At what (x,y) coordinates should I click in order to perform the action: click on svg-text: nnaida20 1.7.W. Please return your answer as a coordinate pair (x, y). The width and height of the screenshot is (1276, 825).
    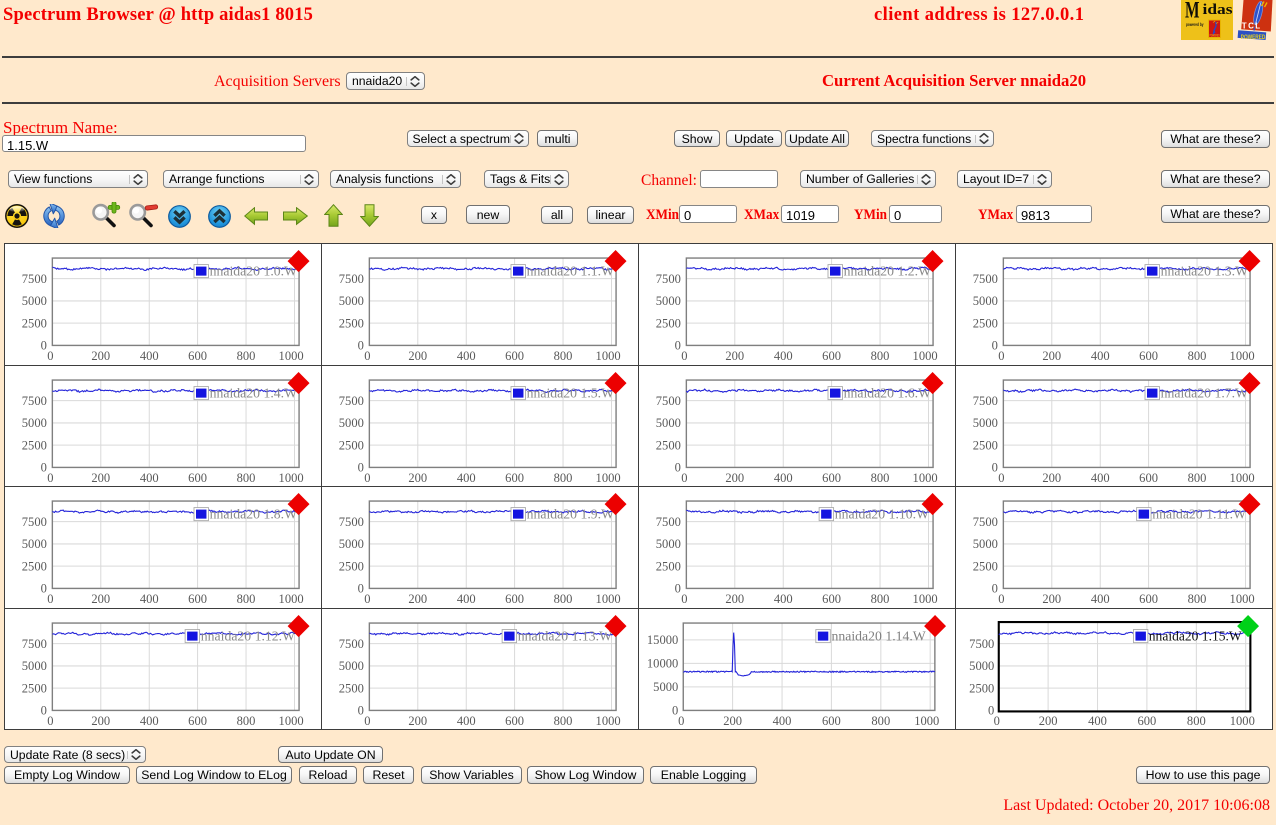
    Looking at the image, I should click on (1204, 392).